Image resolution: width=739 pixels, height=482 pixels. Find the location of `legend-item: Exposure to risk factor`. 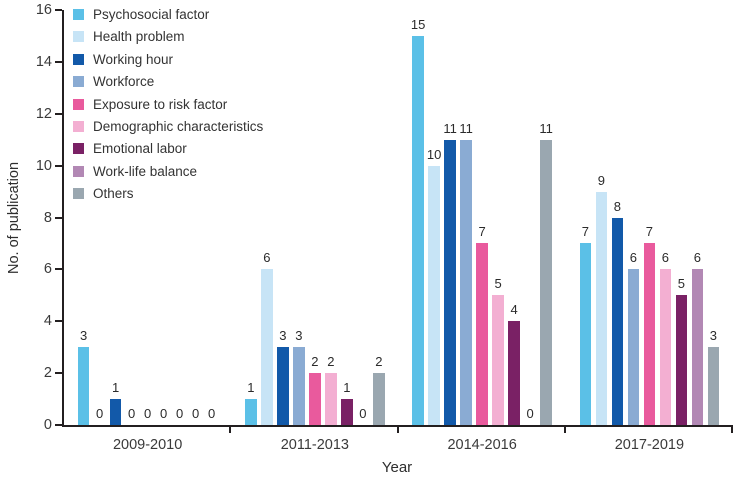

legend-item: Exposure to risk factor is located at coordinates (168, 104).